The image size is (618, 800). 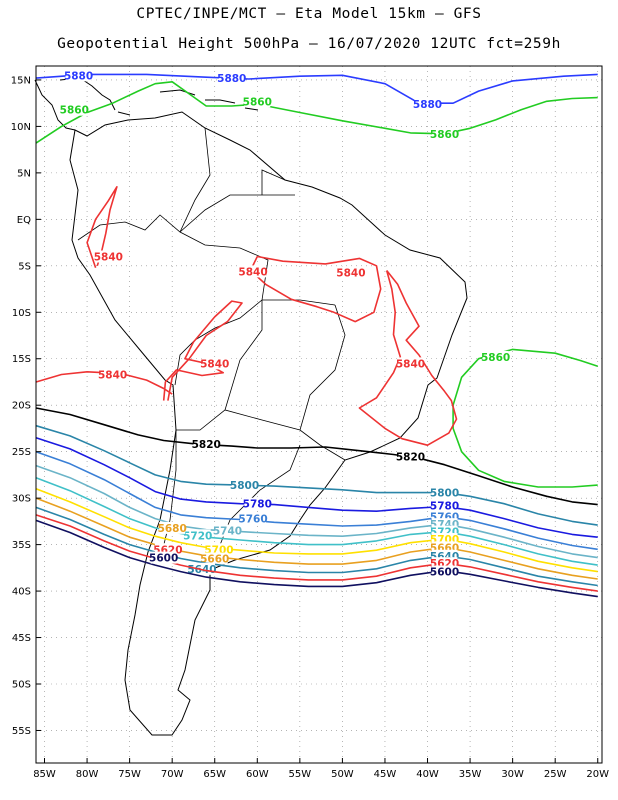 What do you see at coordinates (385, 774) in the screenshot?
I see `lon-tick-label: 45W` at bounding box center [385, 774].